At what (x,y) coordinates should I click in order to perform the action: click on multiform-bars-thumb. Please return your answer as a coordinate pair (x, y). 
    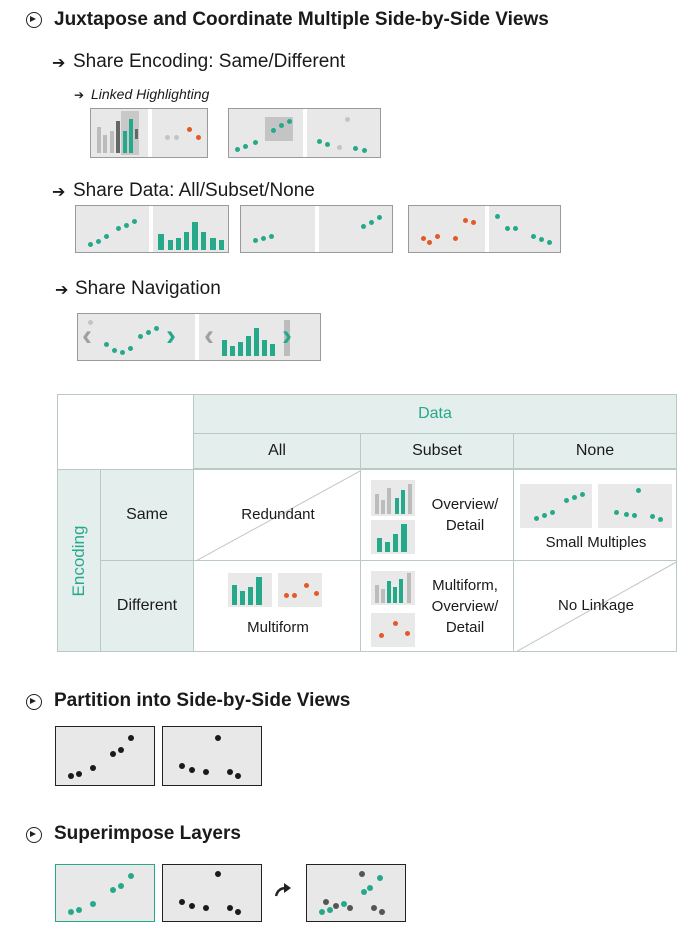
    Looking at the image, I should click on (250, 590).